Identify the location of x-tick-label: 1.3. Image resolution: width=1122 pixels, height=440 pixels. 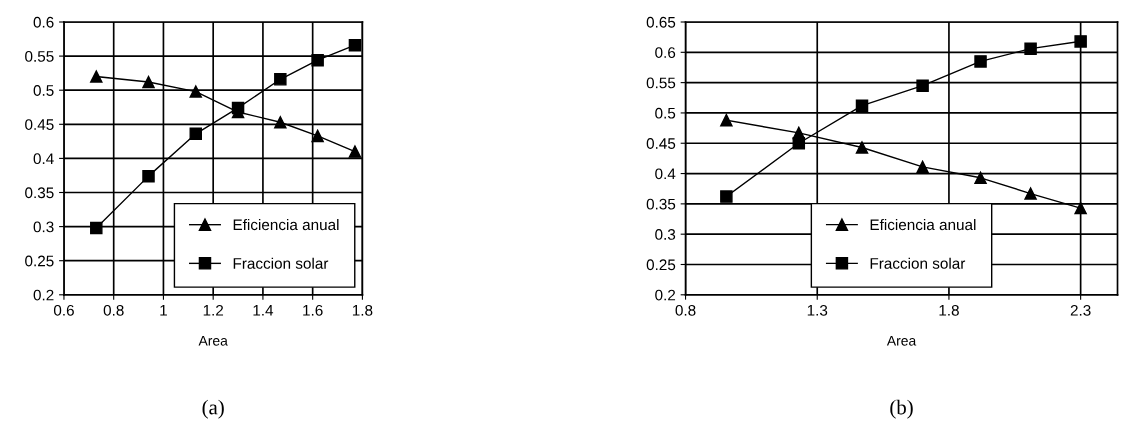
(817, 310).